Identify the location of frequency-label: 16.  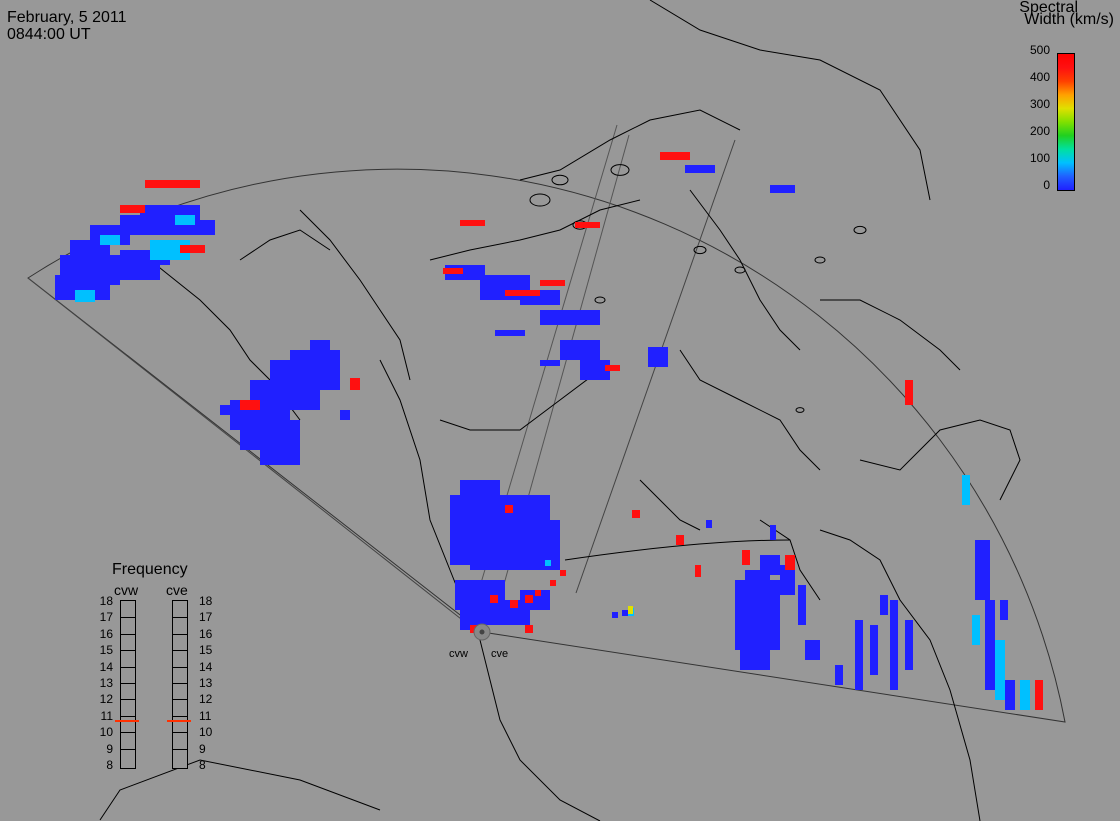
(106, 633).